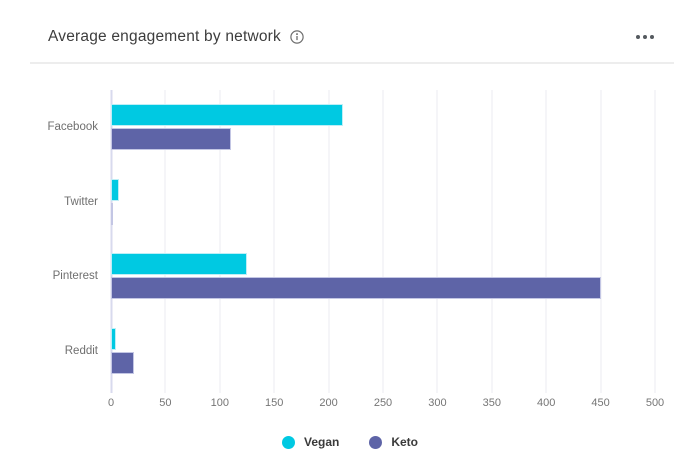 The height and width of the screenshot is (475, 700). I want to click on bar-facebook-vegan, so click(227, 115).